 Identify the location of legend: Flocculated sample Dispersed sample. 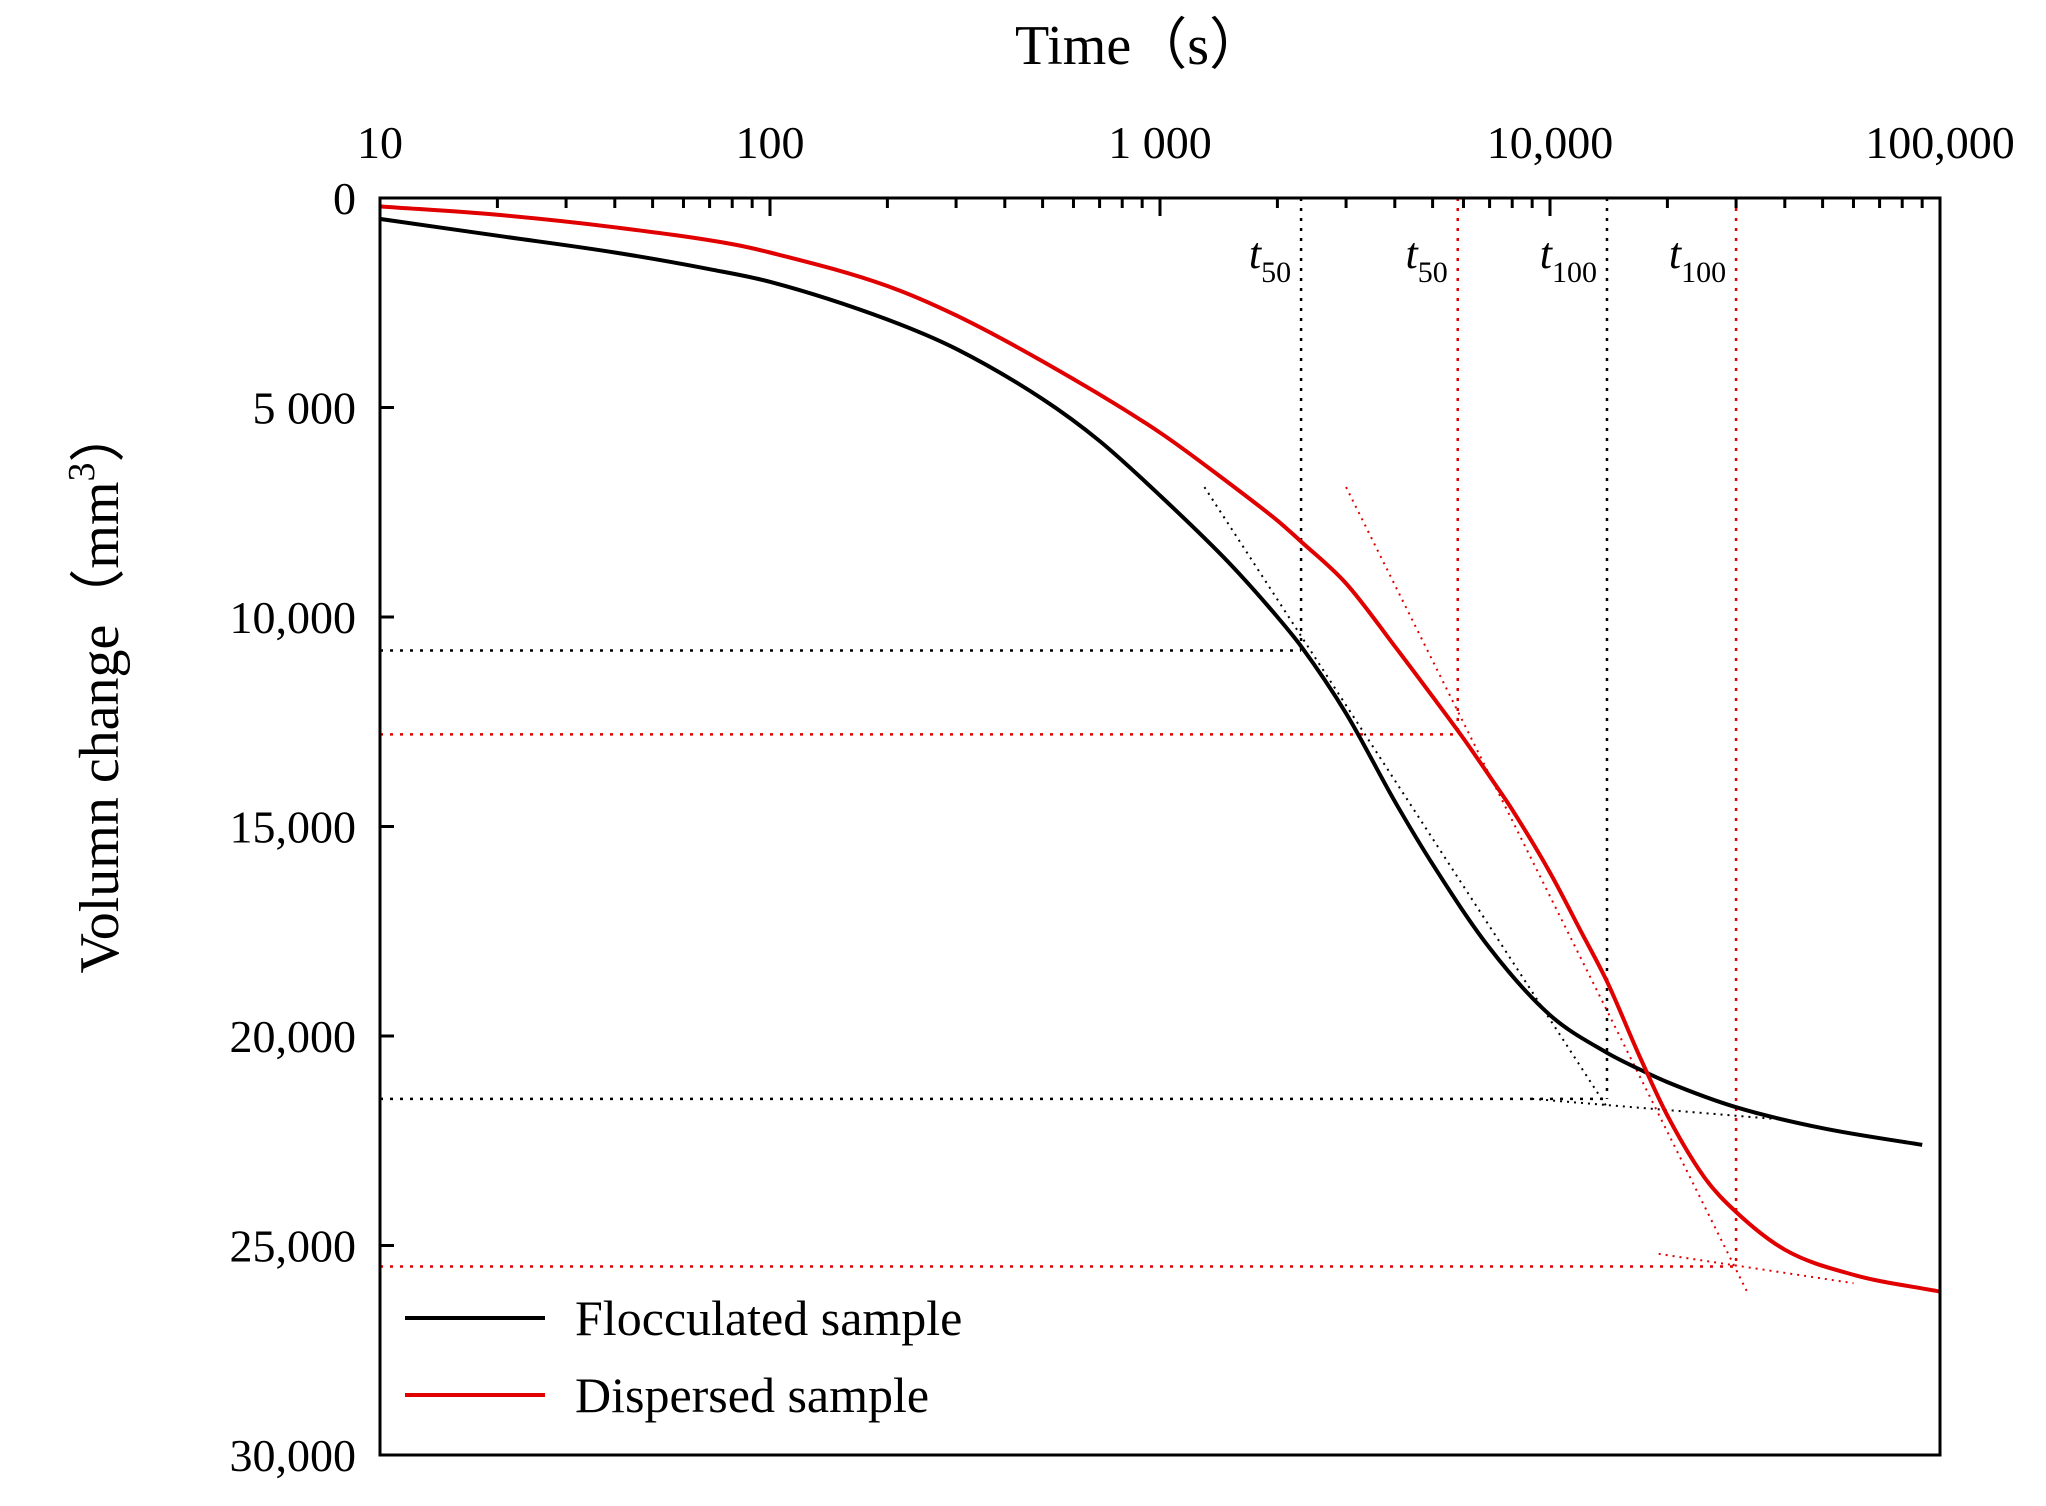
(683, 1356).